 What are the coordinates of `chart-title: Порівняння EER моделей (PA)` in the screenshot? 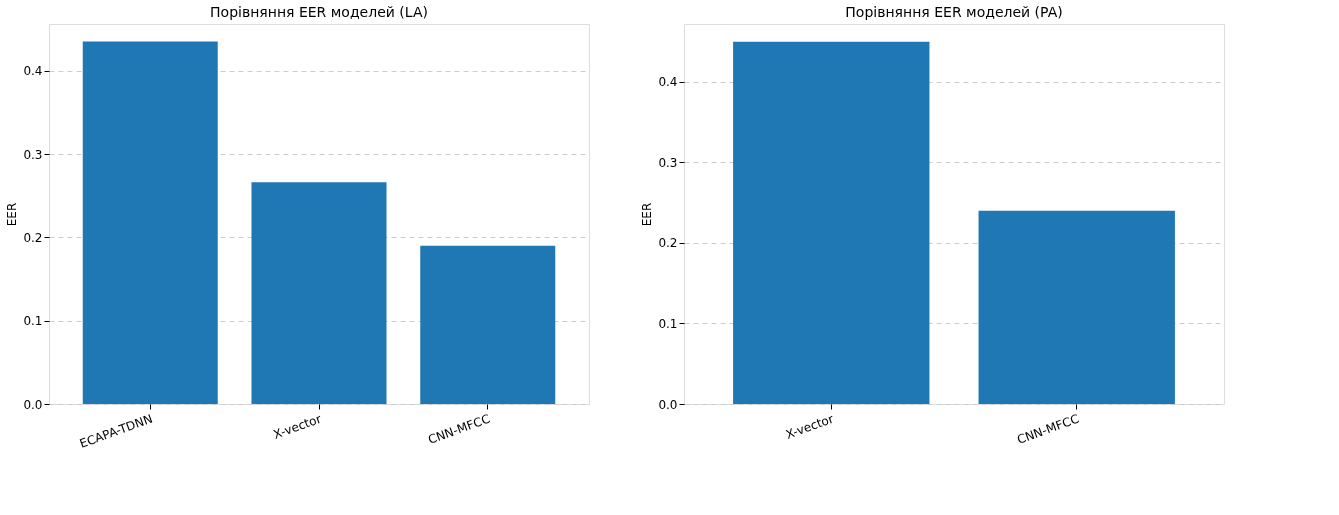 It's located at (954, 12).